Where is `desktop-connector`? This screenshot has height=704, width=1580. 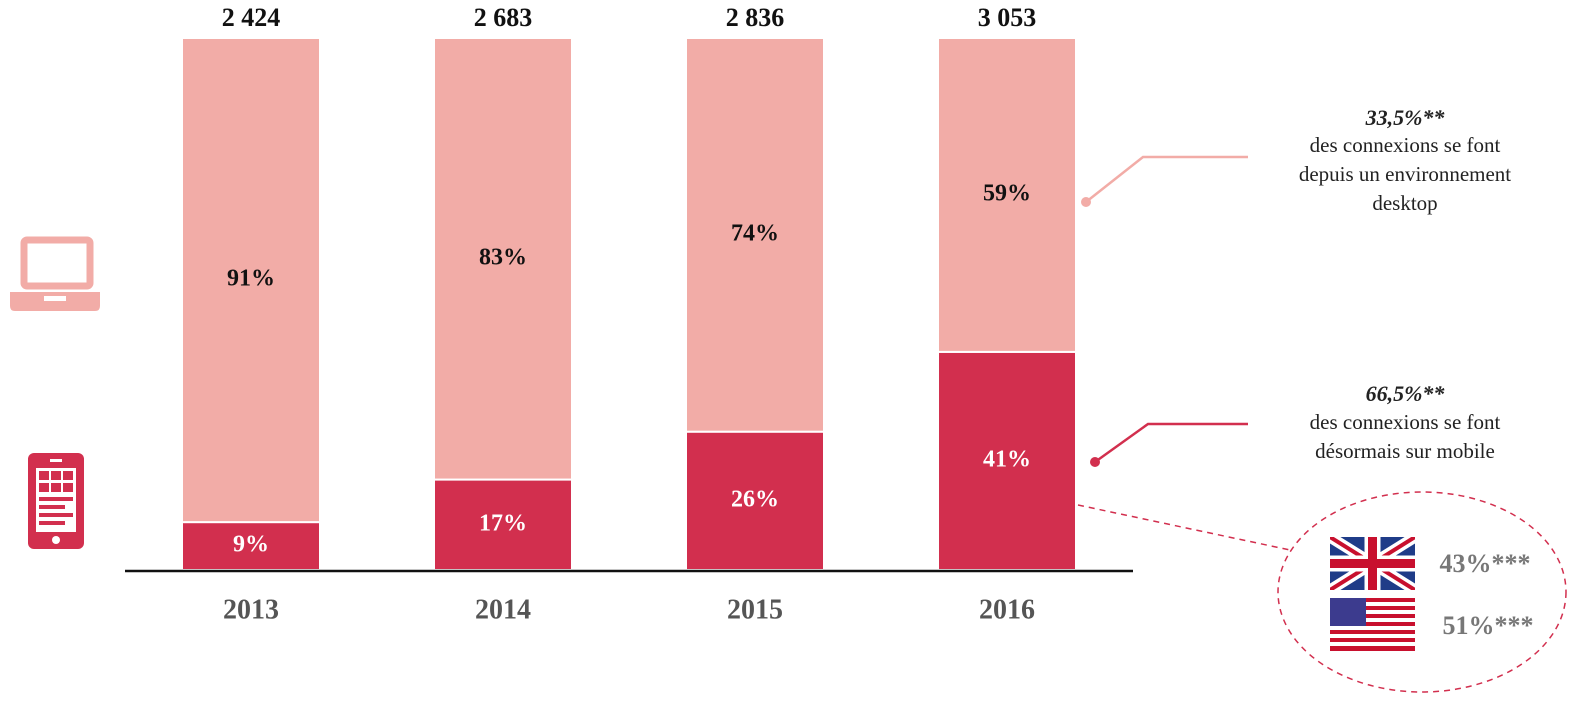
desktop-connector is located at coordinates (1166, 179).